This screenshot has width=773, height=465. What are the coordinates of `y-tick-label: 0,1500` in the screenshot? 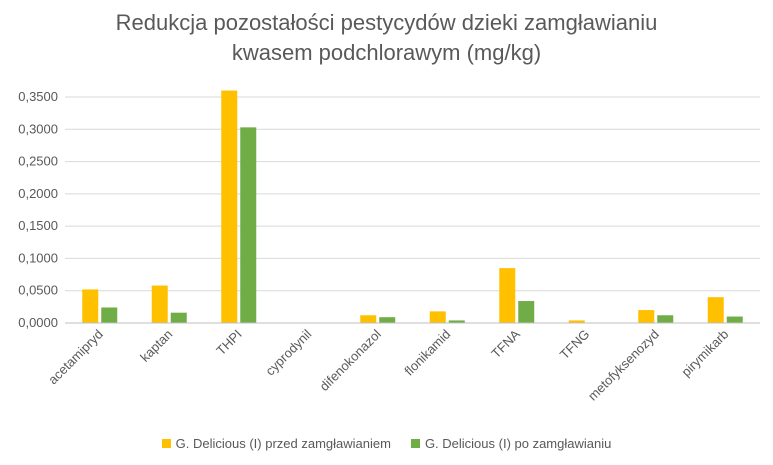 It's located at (38, 225).